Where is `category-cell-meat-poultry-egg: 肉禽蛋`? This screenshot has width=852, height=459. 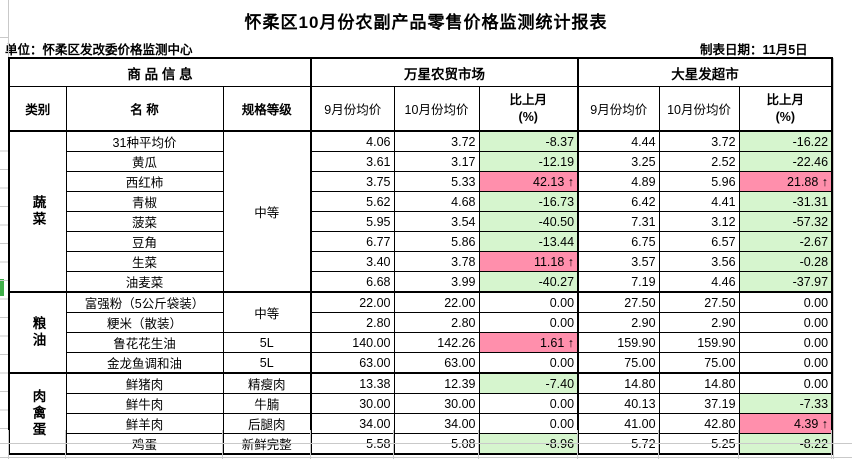
category-cell-meat-poultry-egg: 肉禽蛋 is located at coordinates (37, 413).